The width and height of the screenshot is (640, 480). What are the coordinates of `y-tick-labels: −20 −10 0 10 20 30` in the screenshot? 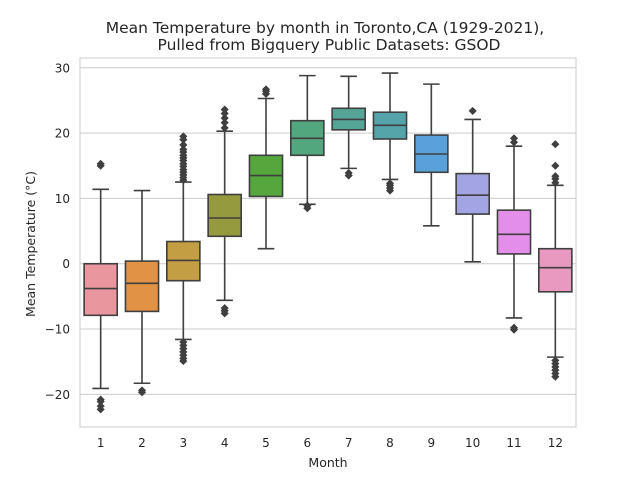 It's located at (57, 231).